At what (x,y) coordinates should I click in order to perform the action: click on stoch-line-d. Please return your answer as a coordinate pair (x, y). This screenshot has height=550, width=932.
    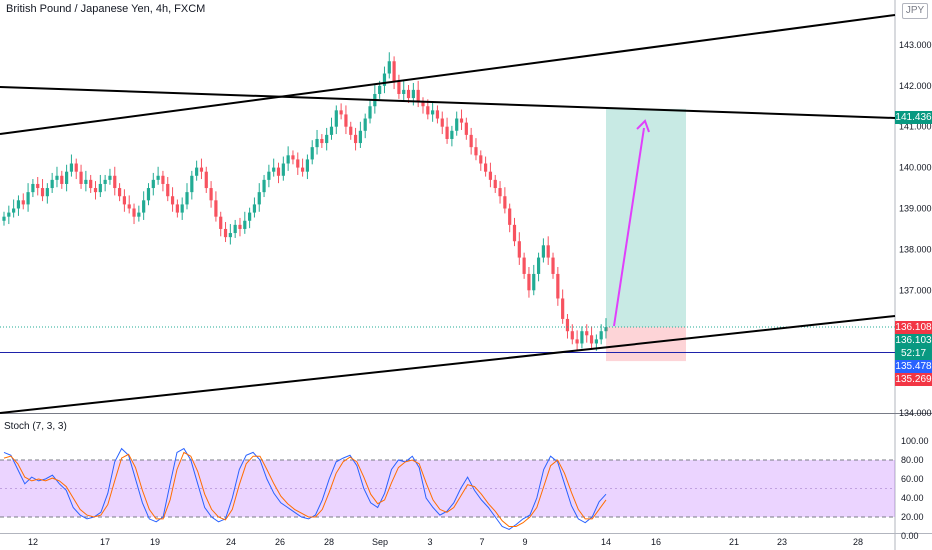
    Looking at the image, I should click on (305, 489).